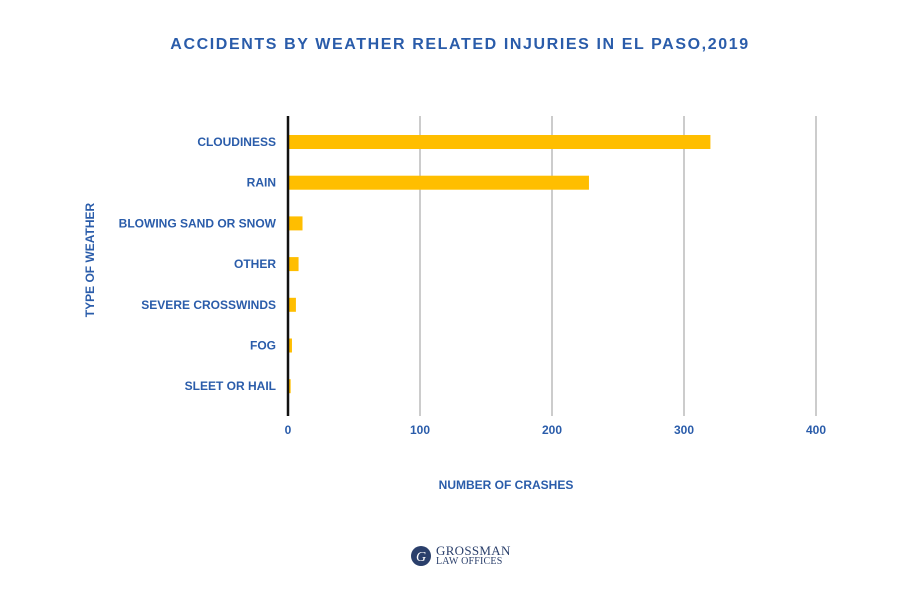  Describe the element at coordinates (420, 430) in the screenshot. I see `x-tick-label: 100` at that location.